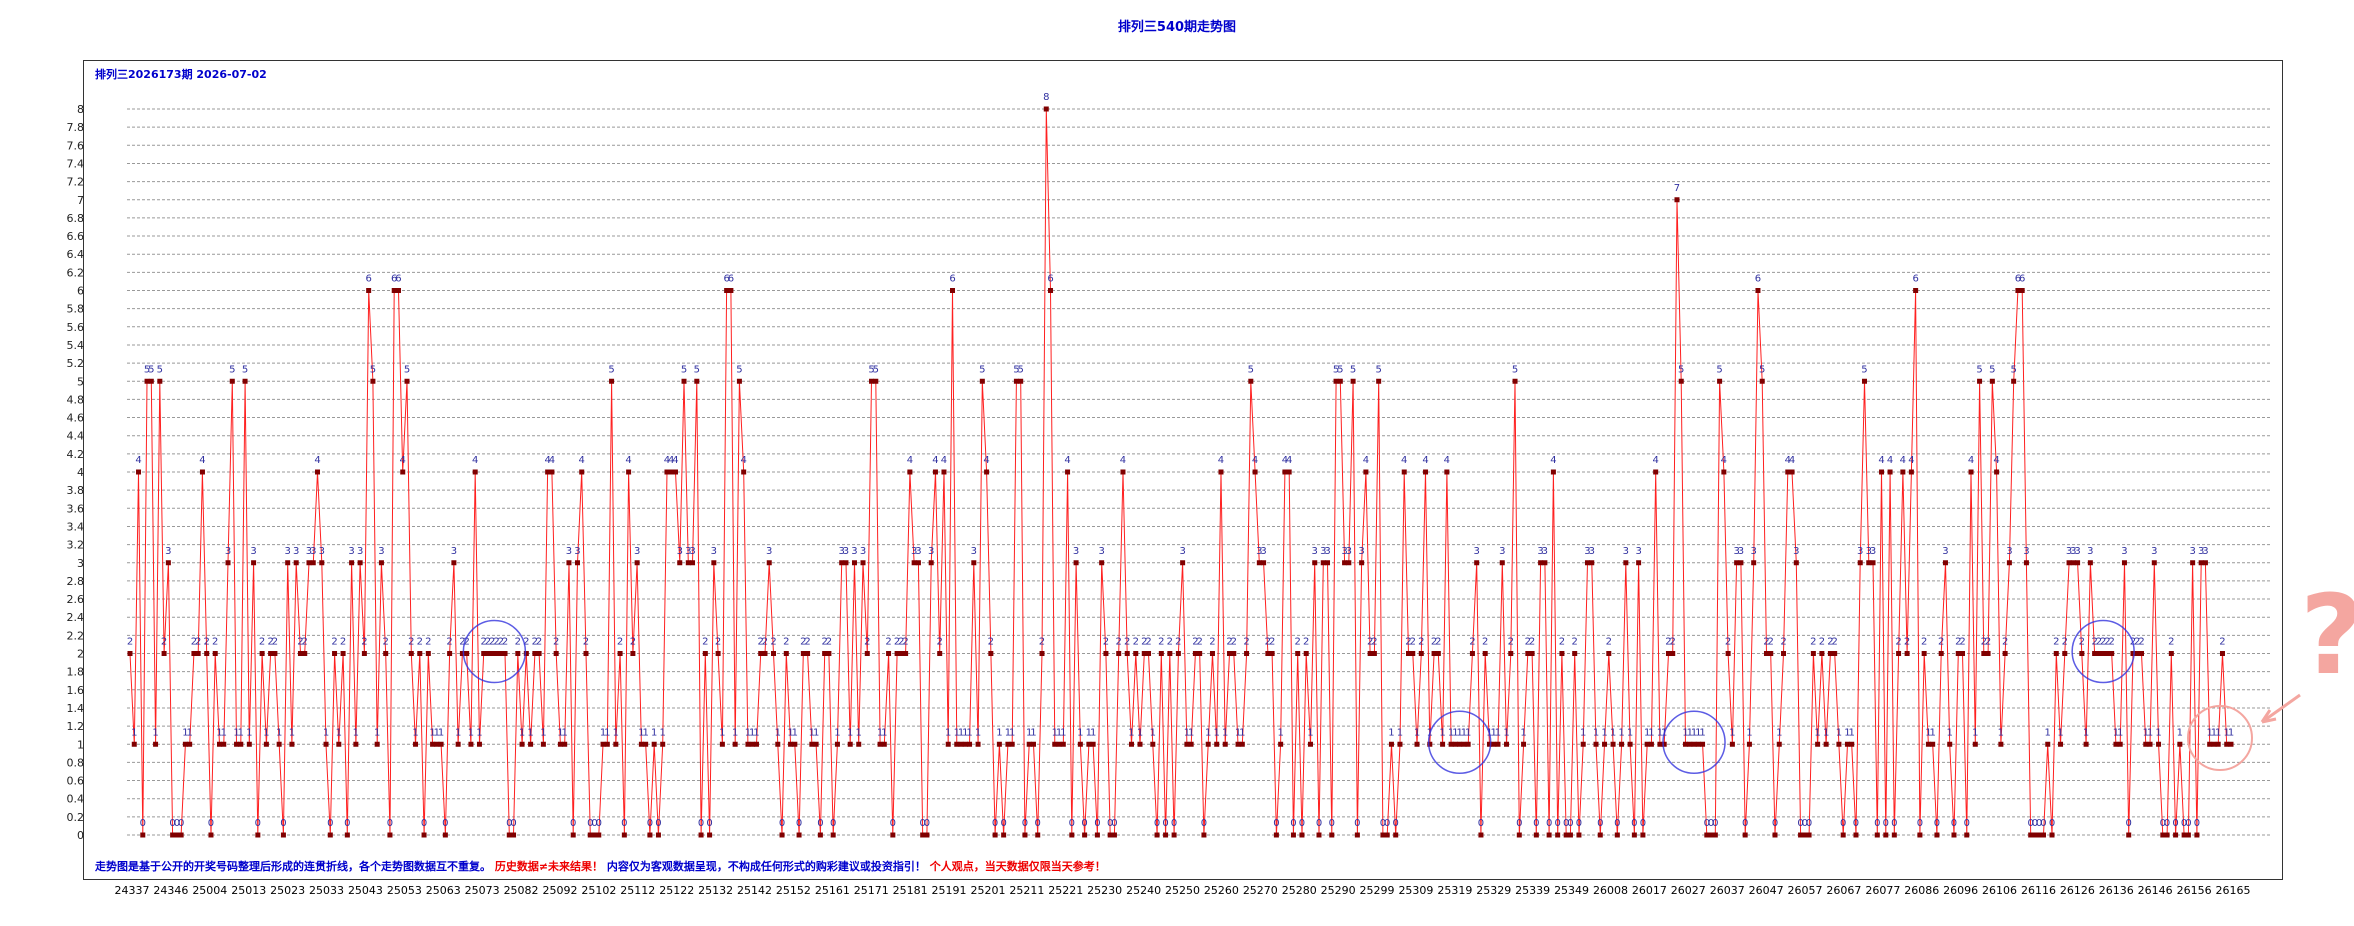  Describe the element at coordinates (1104, 890) in the screenshot. I see `x-tick-label: 25230` at that location.